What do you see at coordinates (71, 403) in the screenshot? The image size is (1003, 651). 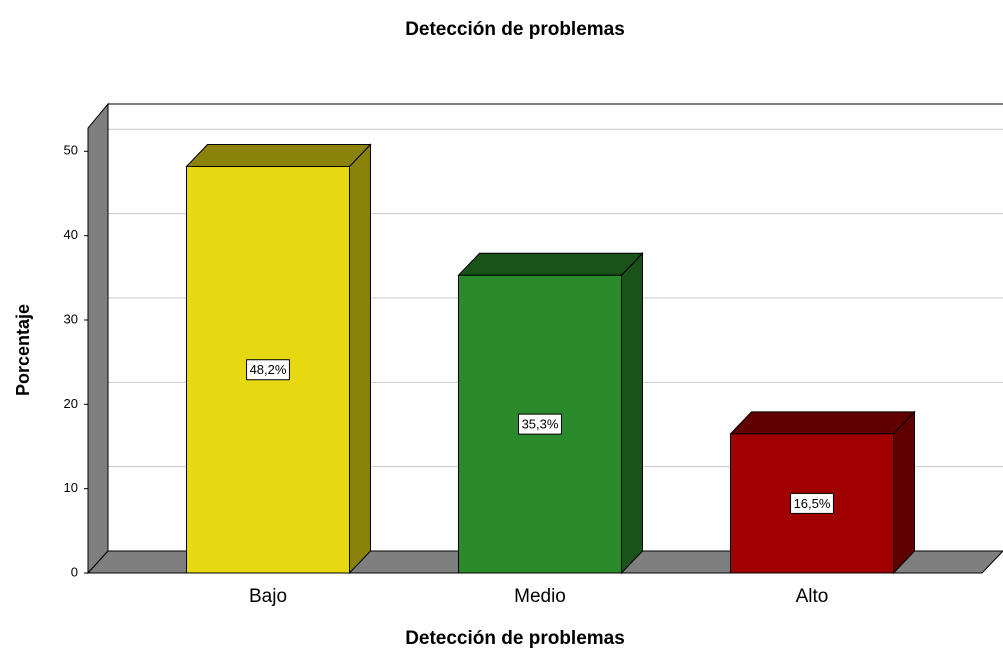 I see `y-tick-label: 20` at bounding box center [71, 403].